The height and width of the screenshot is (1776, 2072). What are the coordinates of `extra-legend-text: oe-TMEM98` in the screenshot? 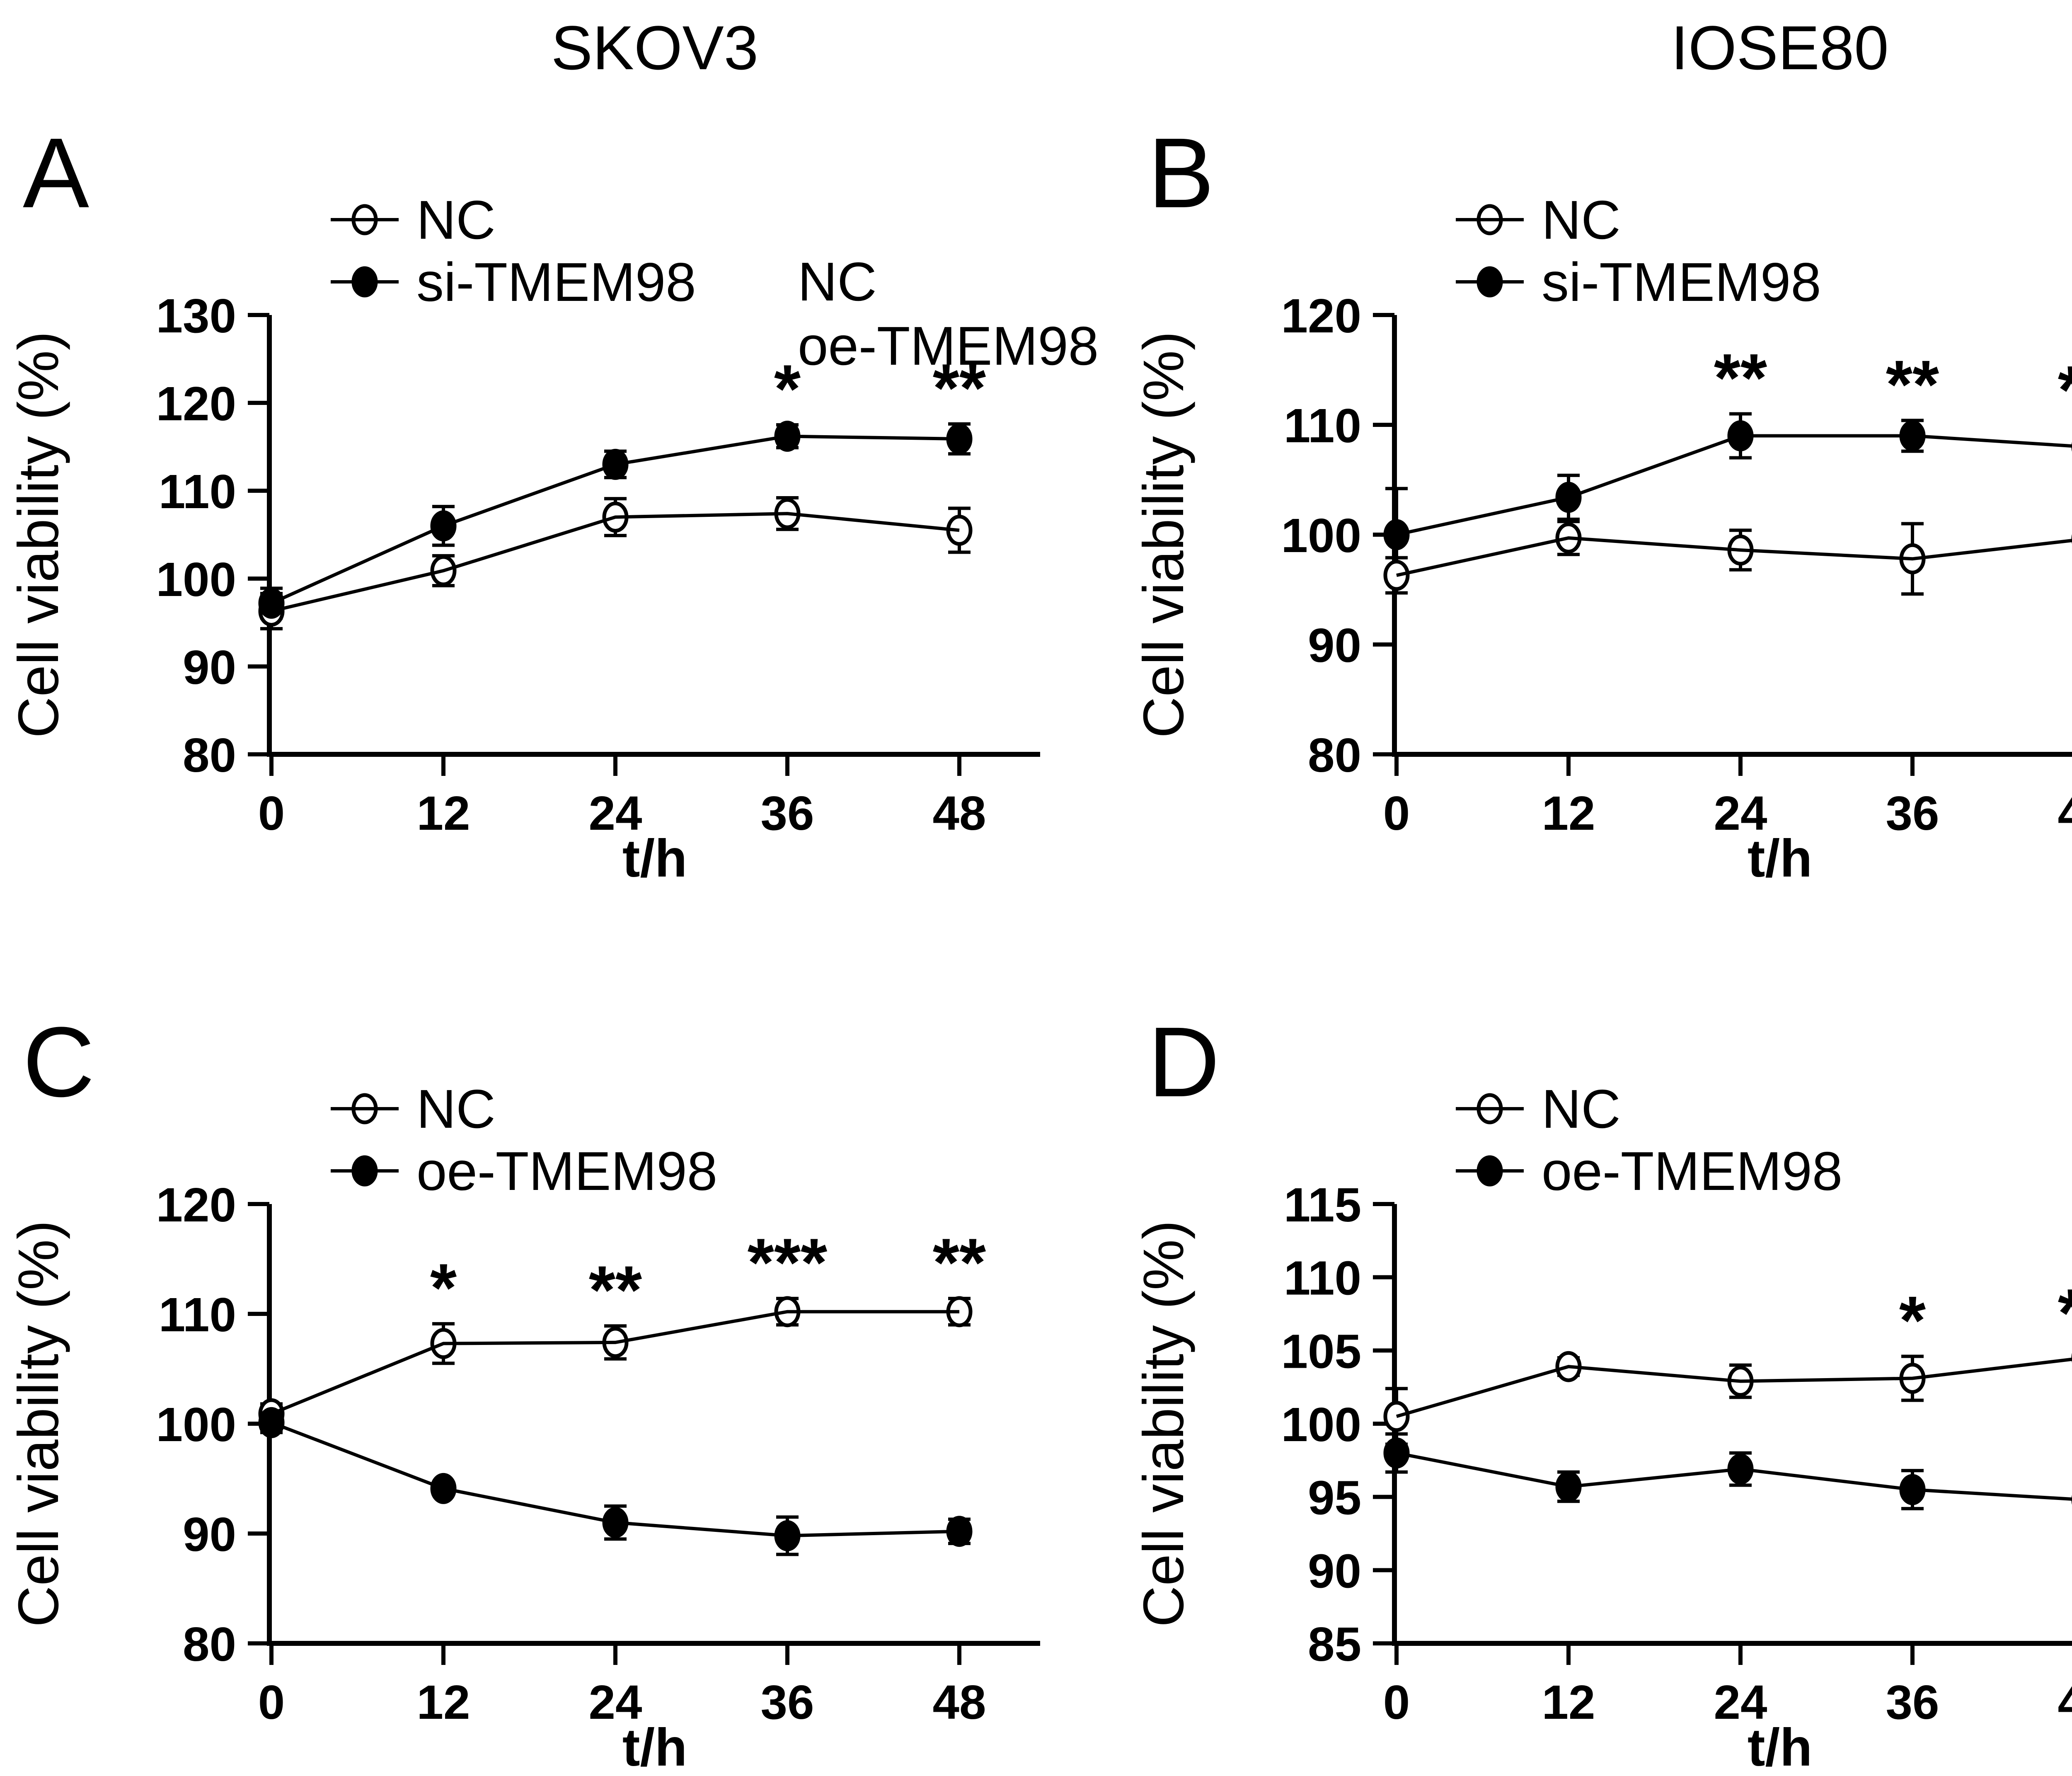 It's located at (948, 345).